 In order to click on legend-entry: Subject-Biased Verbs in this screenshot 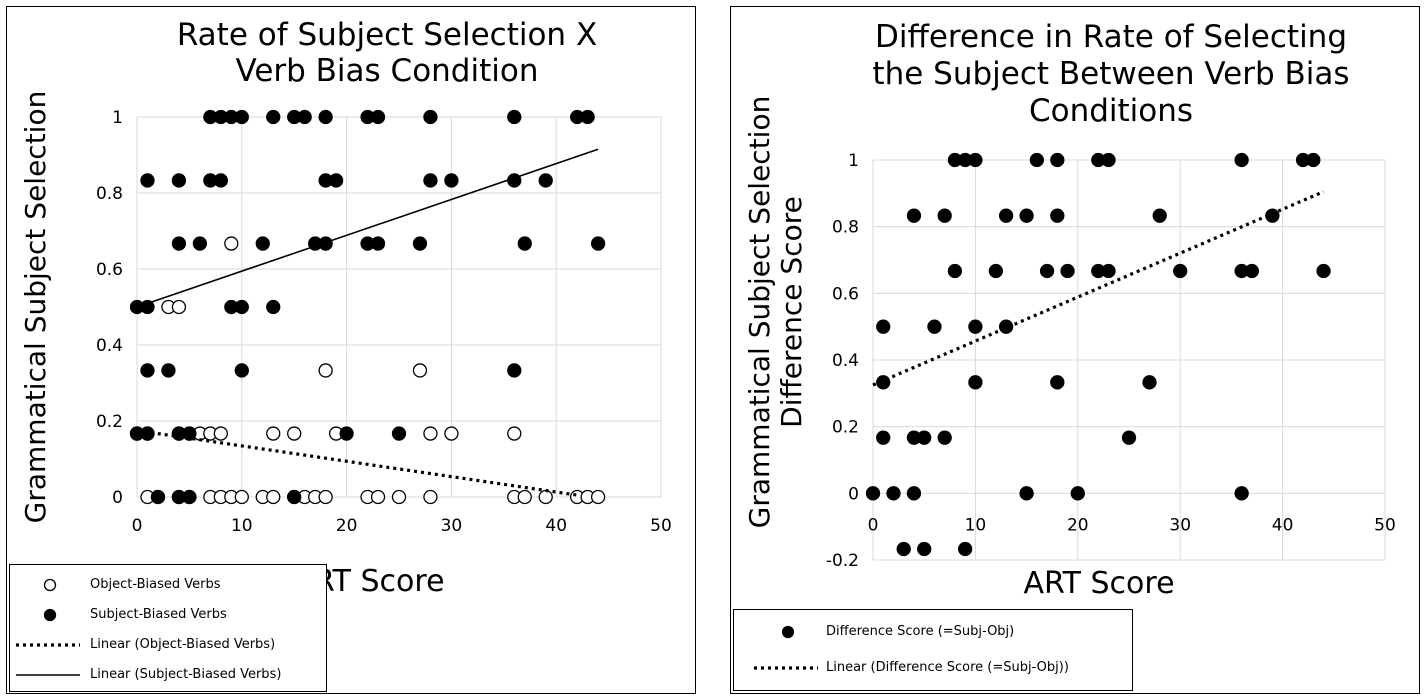, I will do `click(168, 615)`.